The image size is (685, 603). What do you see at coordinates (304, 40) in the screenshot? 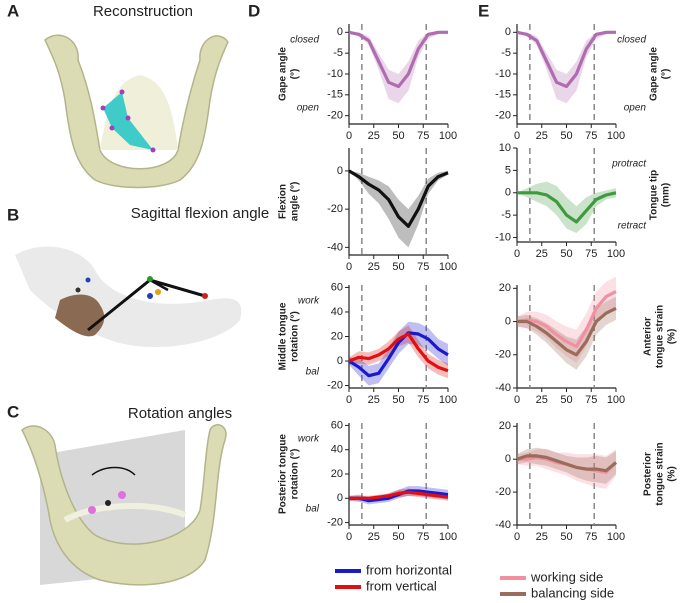
I see `annotation: closed` at bounding box center [304, 40].